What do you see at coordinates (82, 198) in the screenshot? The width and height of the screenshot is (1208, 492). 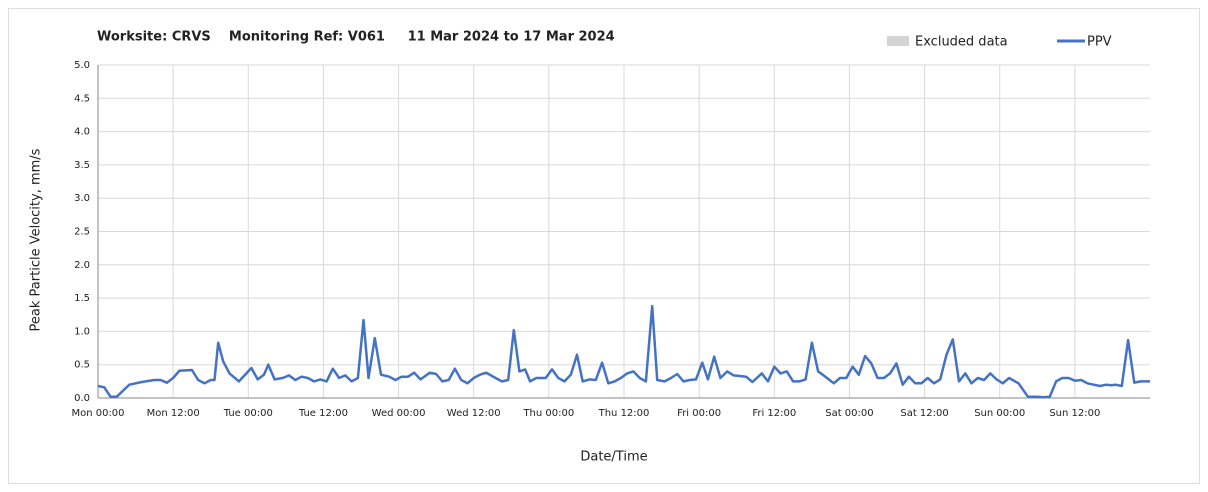 I see `y-tick-label: 3.0` at bounding box center [82, 198].